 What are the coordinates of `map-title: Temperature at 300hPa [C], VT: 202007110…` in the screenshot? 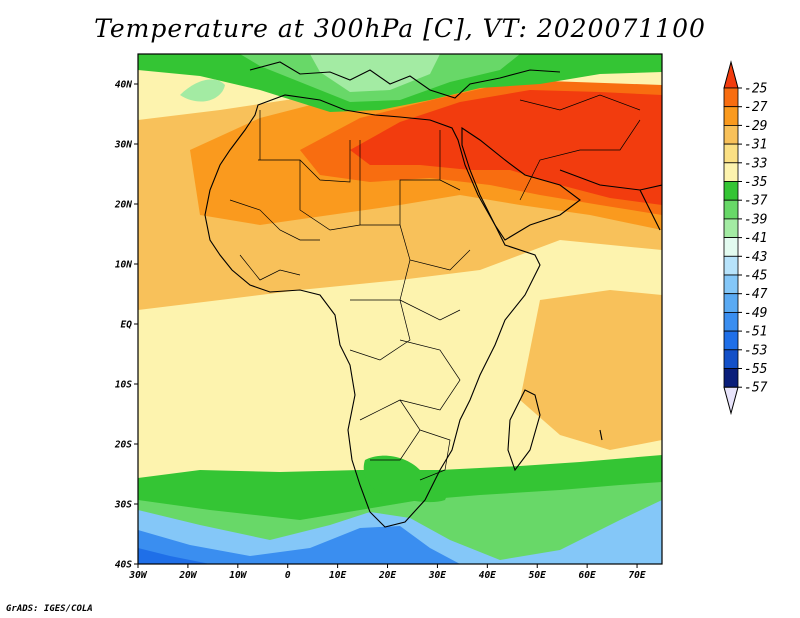 It's located at (400, 28).